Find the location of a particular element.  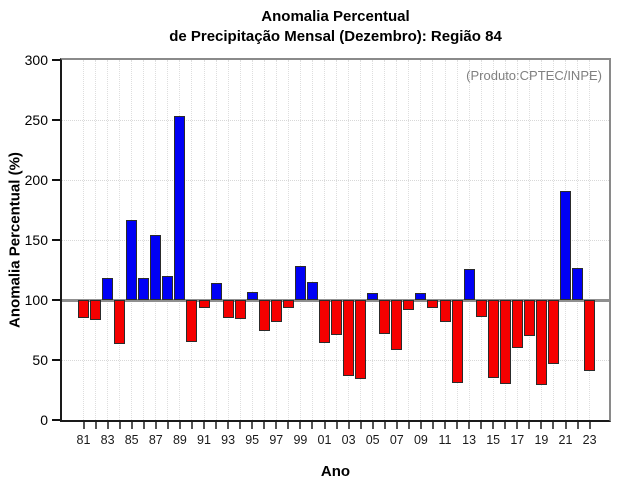

bar-1982 is located at coordinates (96, 310).